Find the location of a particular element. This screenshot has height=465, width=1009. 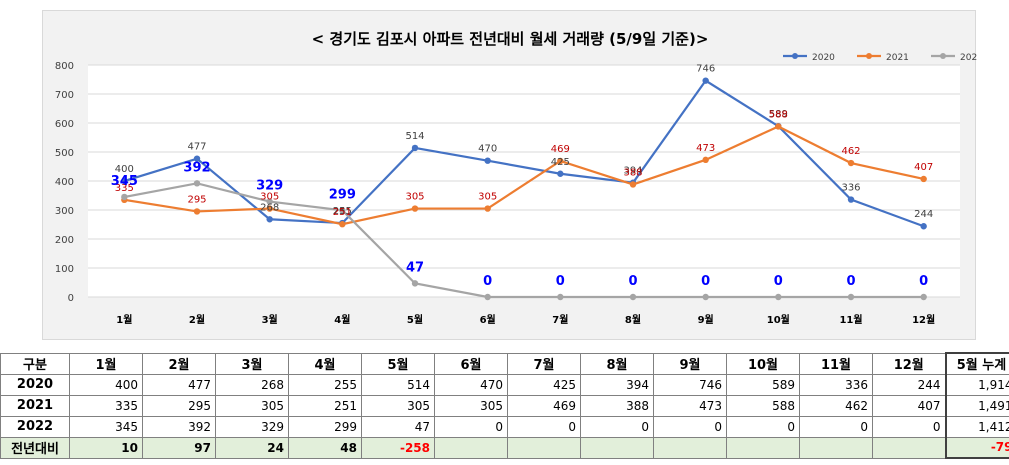

data-label-2022: 329 is located at coordinates (269, 186).